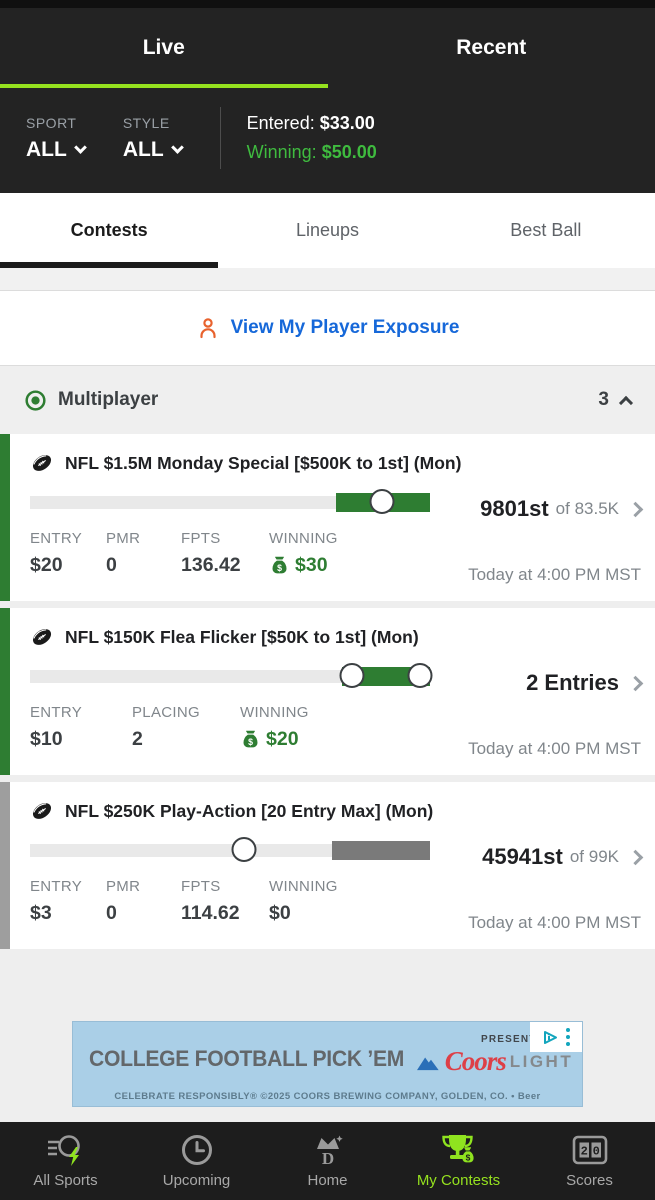 The image size is (655, 1200). I want to click on nav-my-contests: $ My Contests, so click(458, 1161).